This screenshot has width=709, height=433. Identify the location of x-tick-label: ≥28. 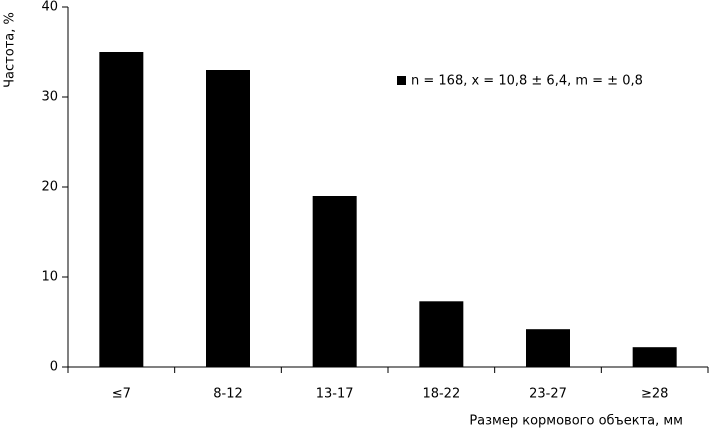
(654, 394).